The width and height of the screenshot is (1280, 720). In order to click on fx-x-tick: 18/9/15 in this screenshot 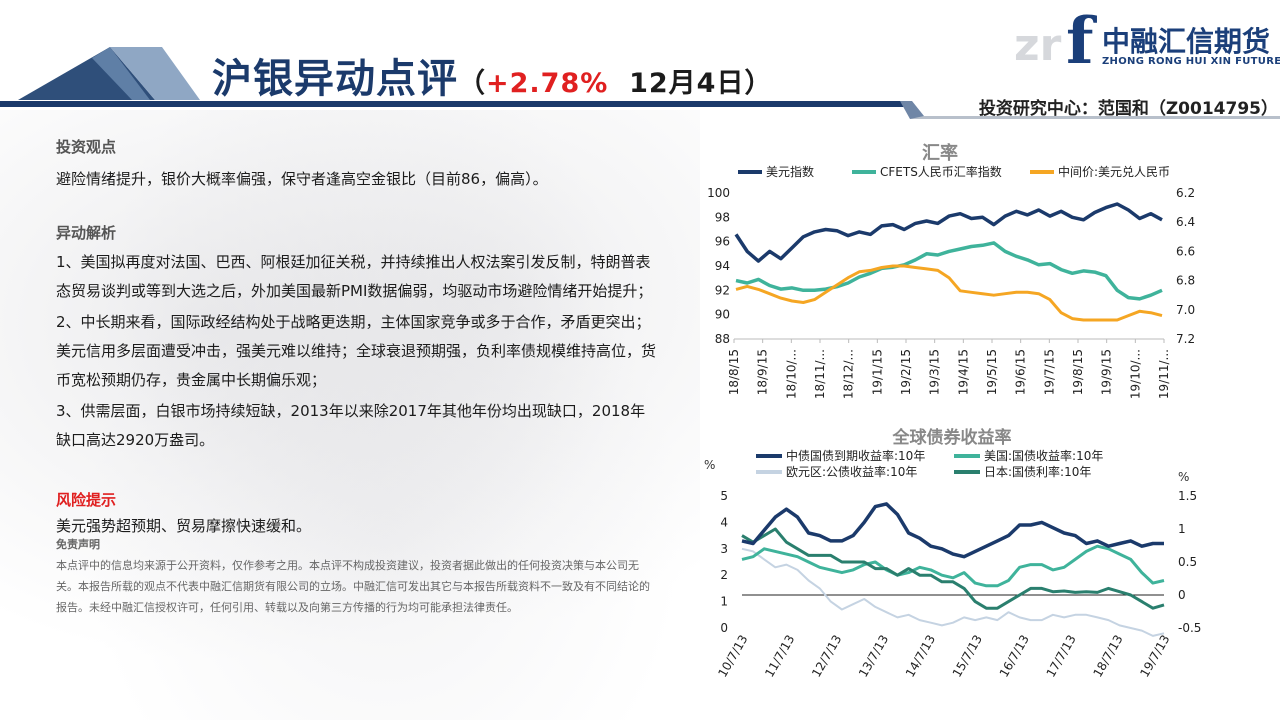, I will do `click(763, 372)`.